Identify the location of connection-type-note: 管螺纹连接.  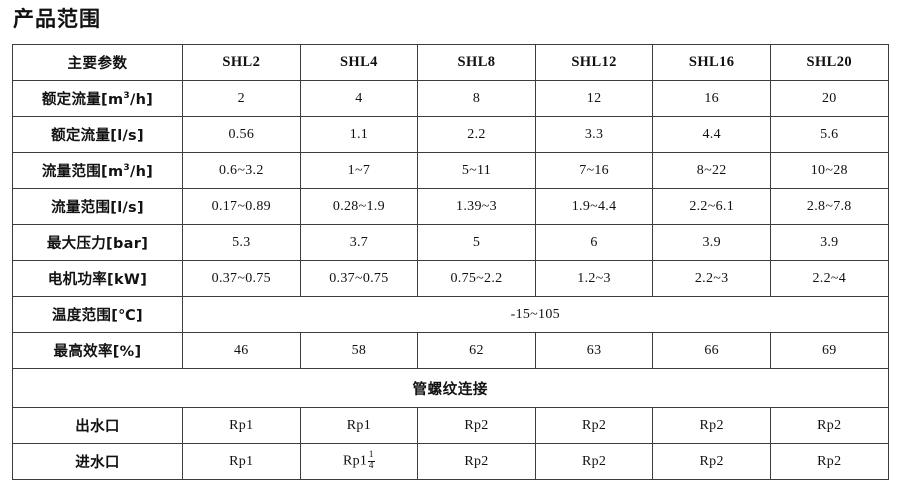
(450, 388).